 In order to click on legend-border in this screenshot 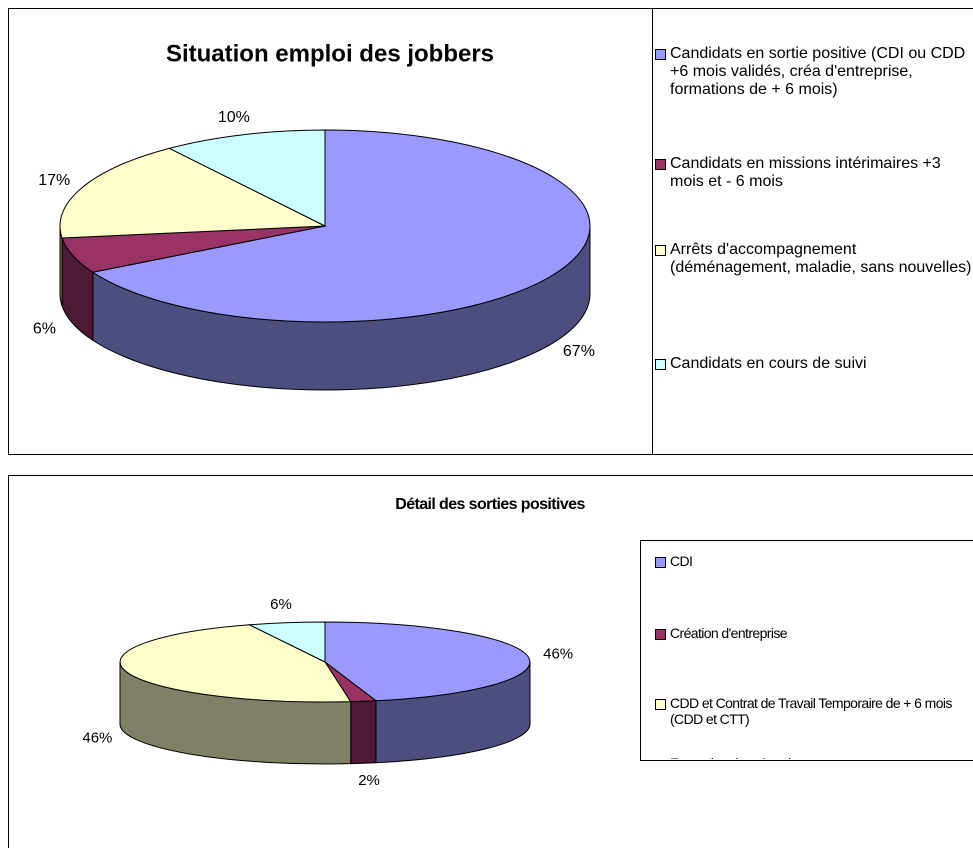, I will do `click(806, 650)`.